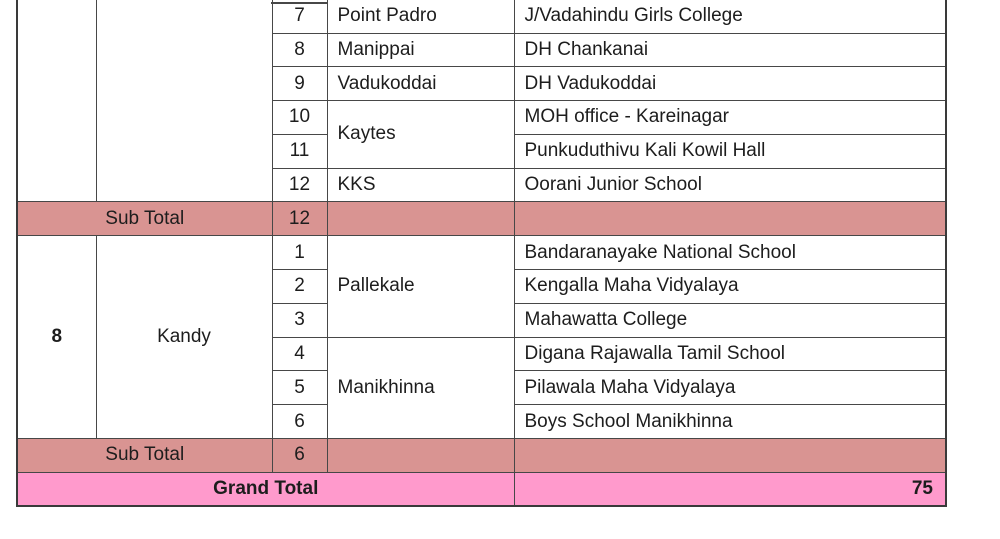 The image size is (1000, 539). I want to click on venue-cell: Punkuduthivu Kali Kowil Hall, so click(730, 151).